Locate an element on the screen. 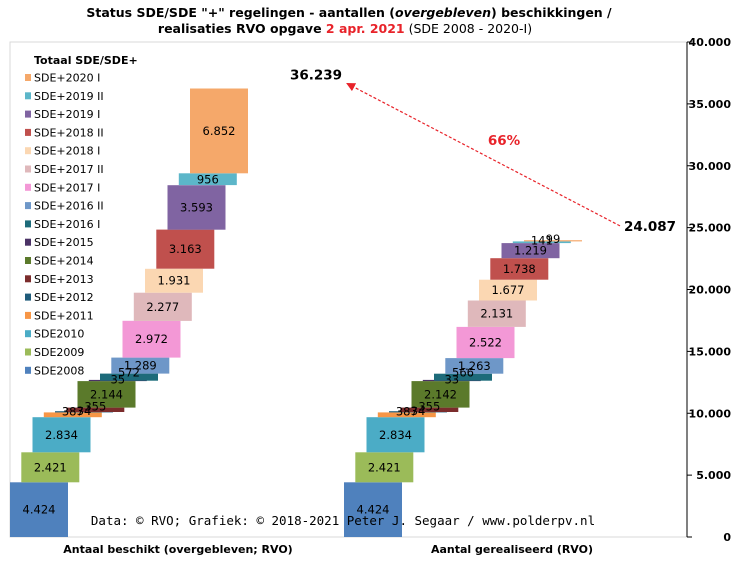 The height and width of the screenshot is (564, 741). legend-label-sde-2017-i: SDE+2017 I is located at coordinates (67, 187).